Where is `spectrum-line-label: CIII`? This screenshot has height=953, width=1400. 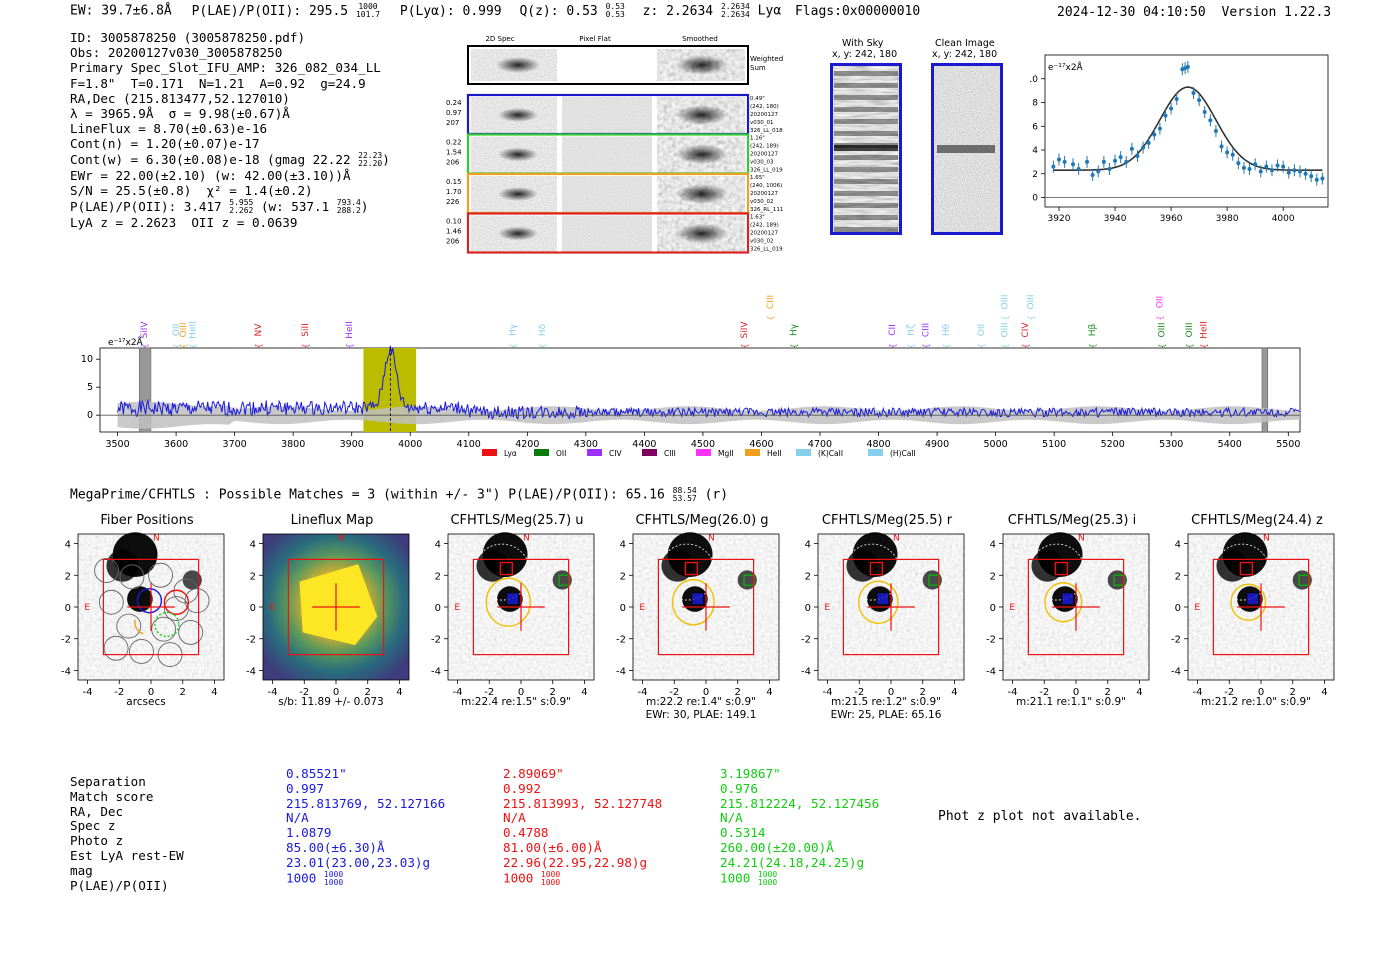
spectrum-line-label: CIII is located at coordinates (926, 330).